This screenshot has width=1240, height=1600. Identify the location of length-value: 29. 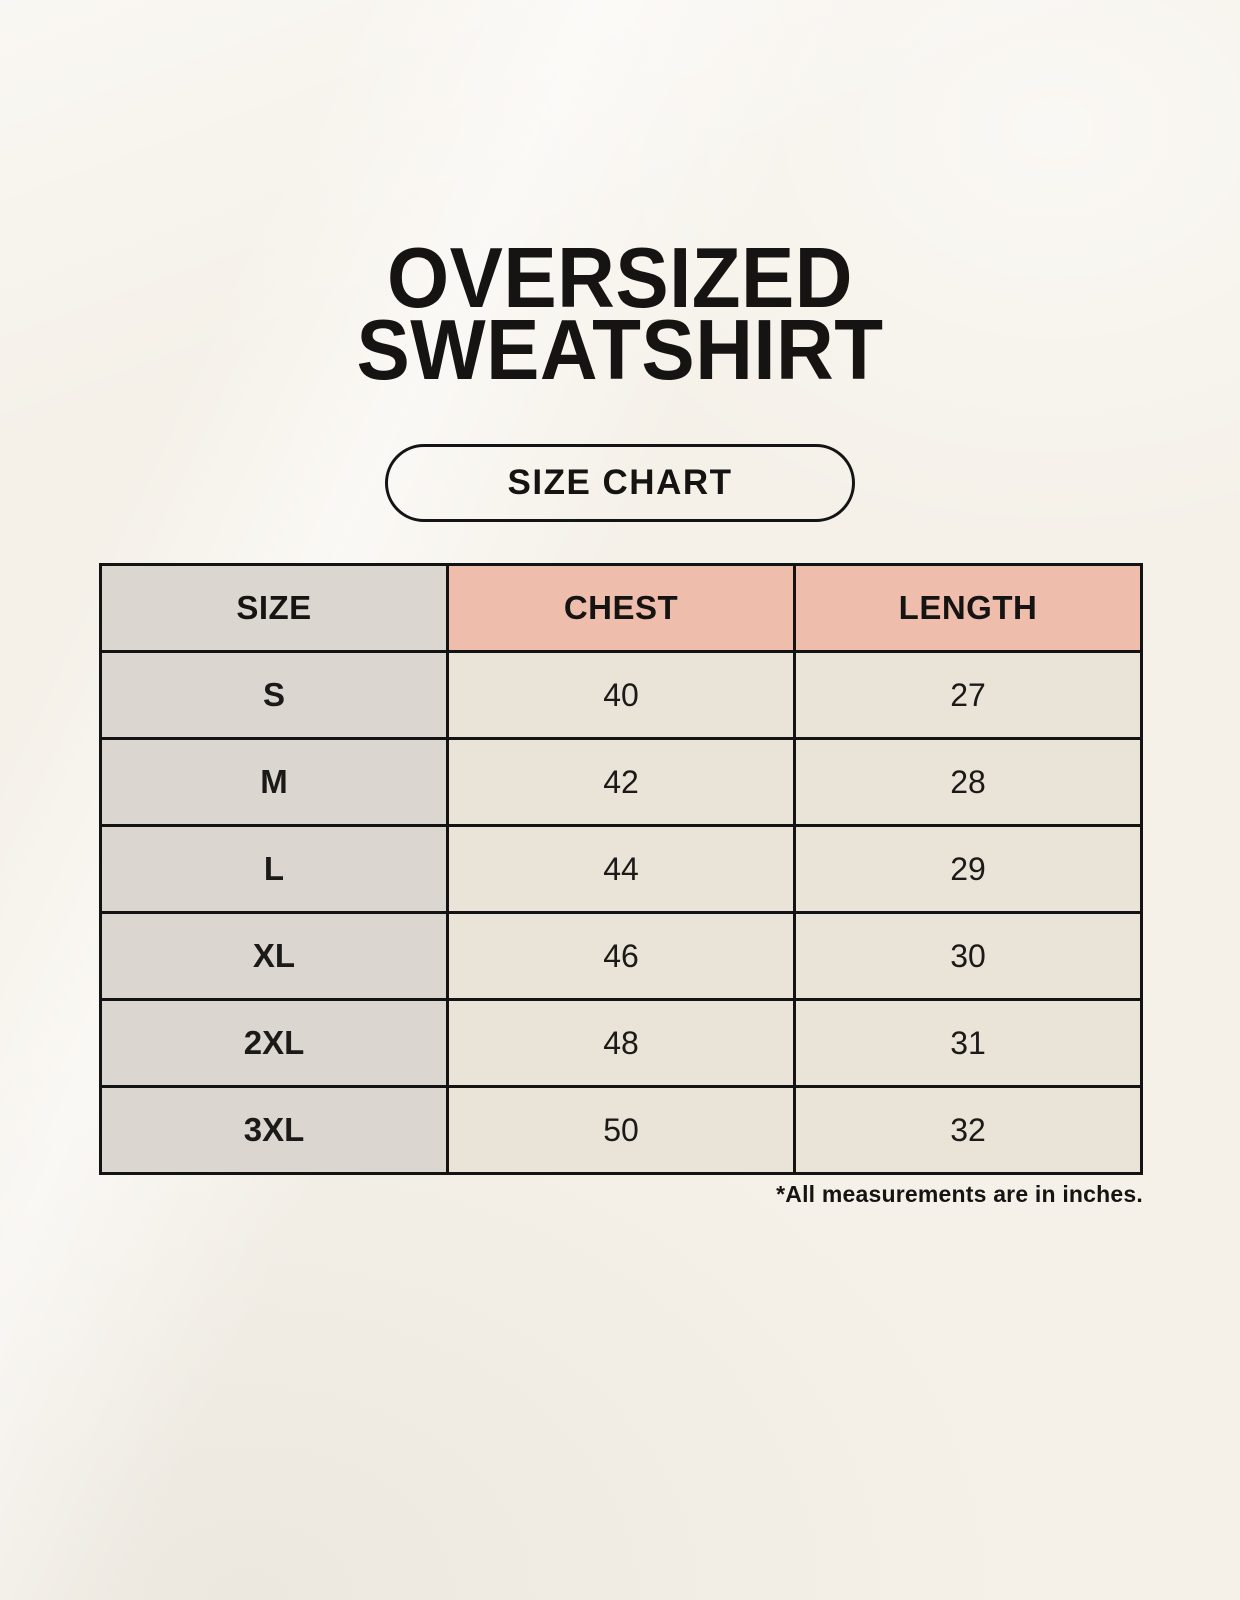
(968, 869).